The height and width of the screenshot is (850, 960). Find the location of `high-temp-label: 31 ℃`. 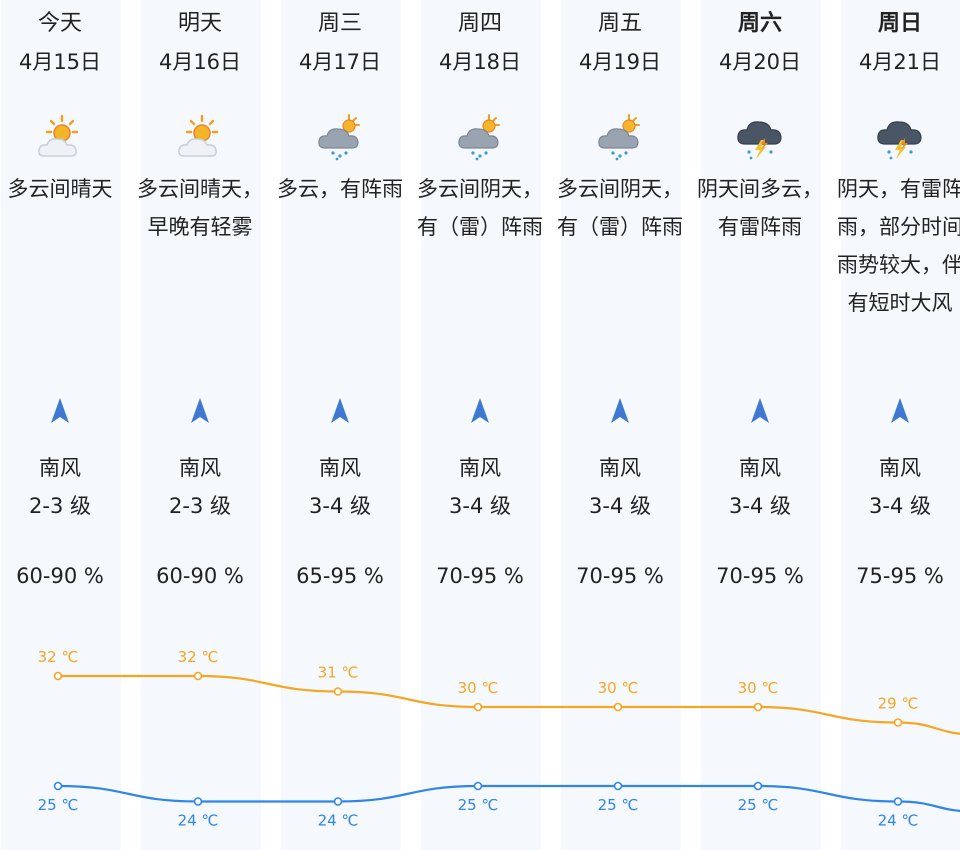

high-temp-label: 31 ℃ is located at coordinates (338, 673).